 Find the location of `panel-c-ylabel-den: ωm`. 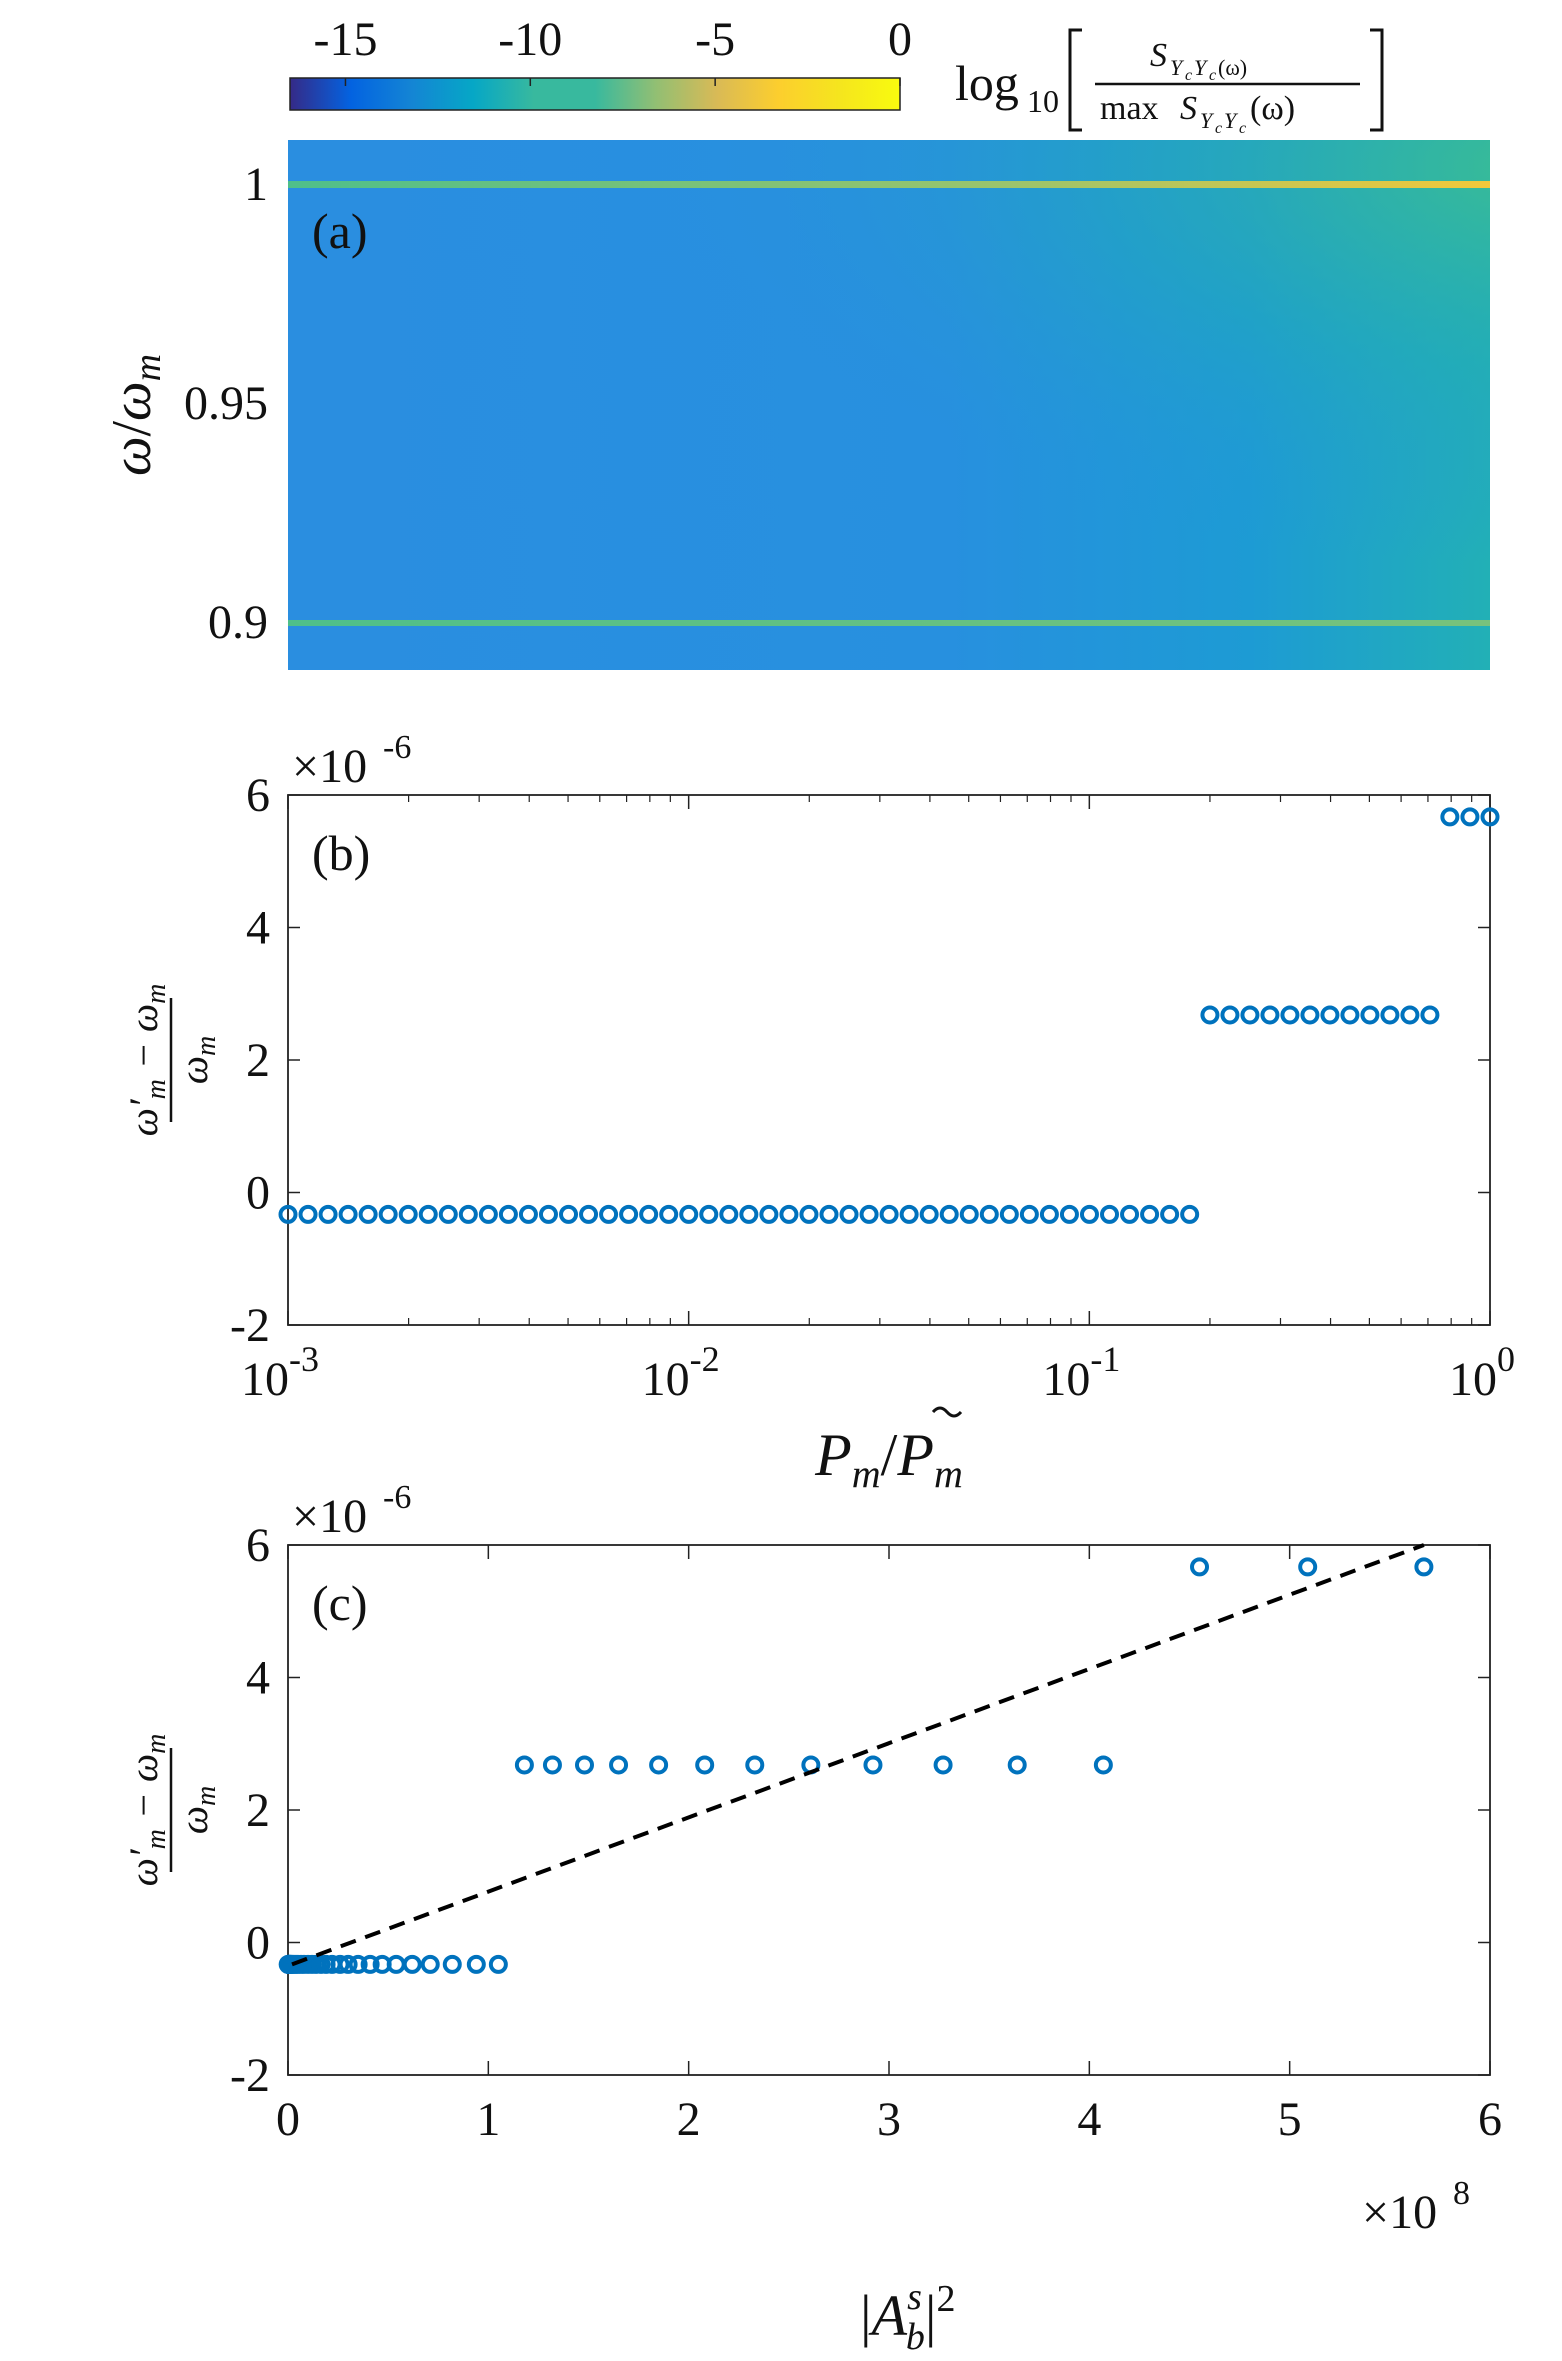

panel-c-ylabel-den: ωm is located at coordinates (196, 1810).